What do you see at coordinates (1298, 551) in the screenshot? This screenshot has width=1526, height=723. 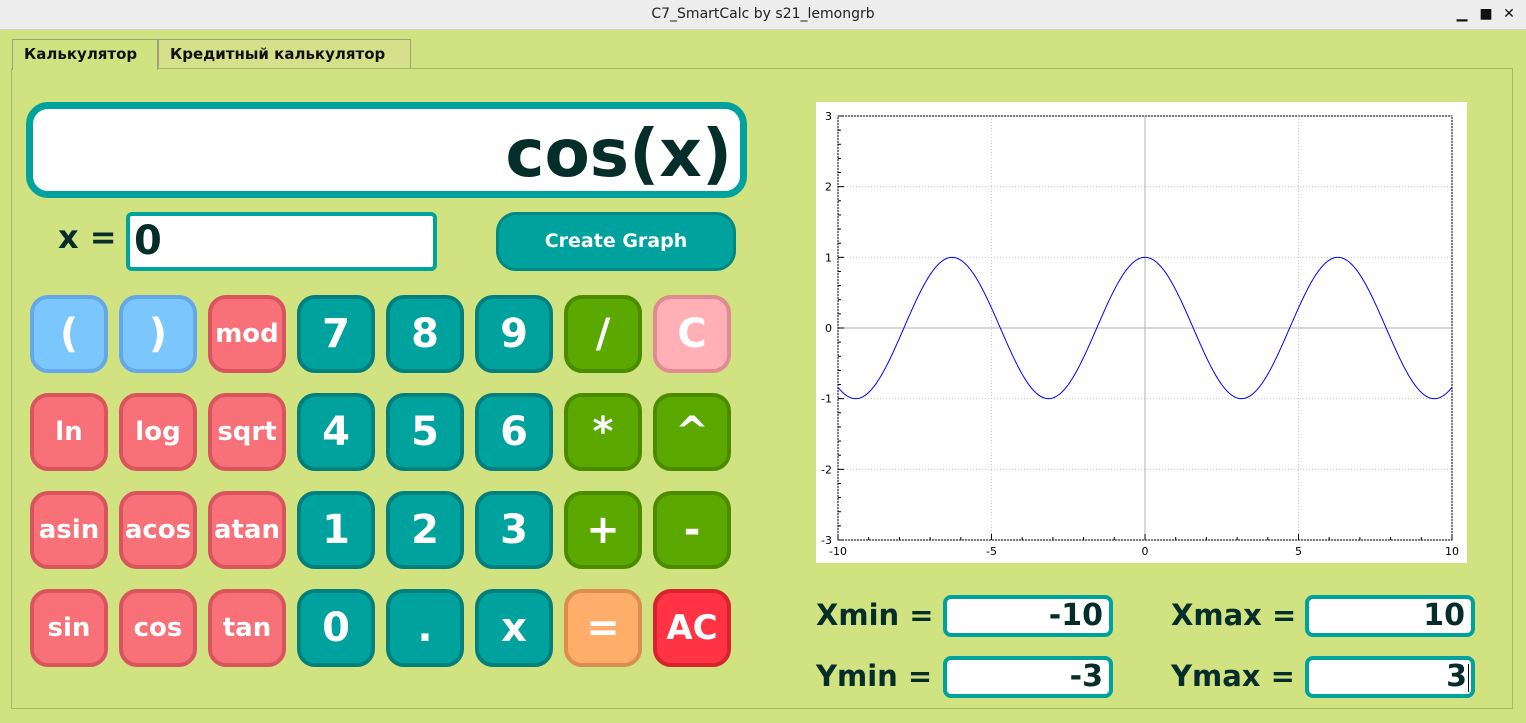 I see `x-tick-label: 5` at bounding box center [1298, 551].